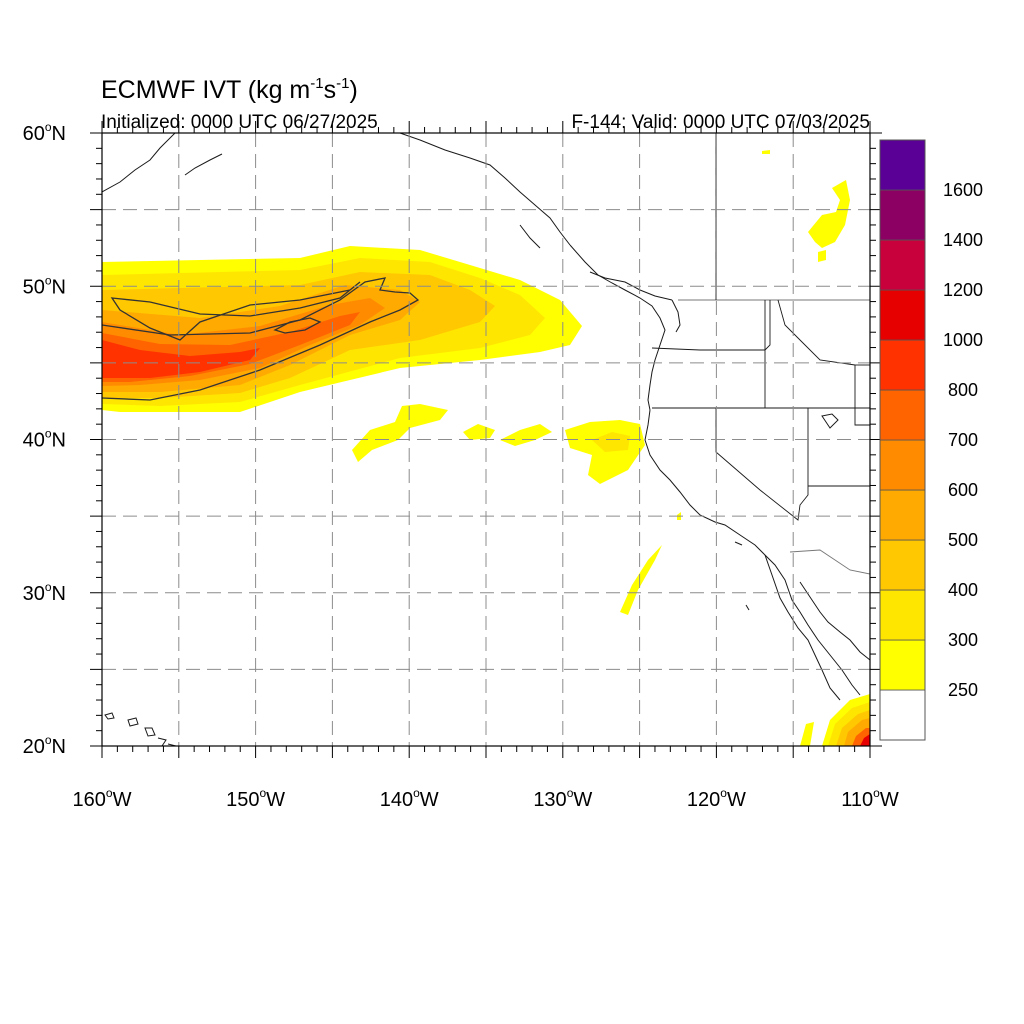 The image size is (1024, 1024). What do you see at coordinates (963, 590) in the screenshot?
I see `colorbar-label: 400` at bounding box center [963, 590].